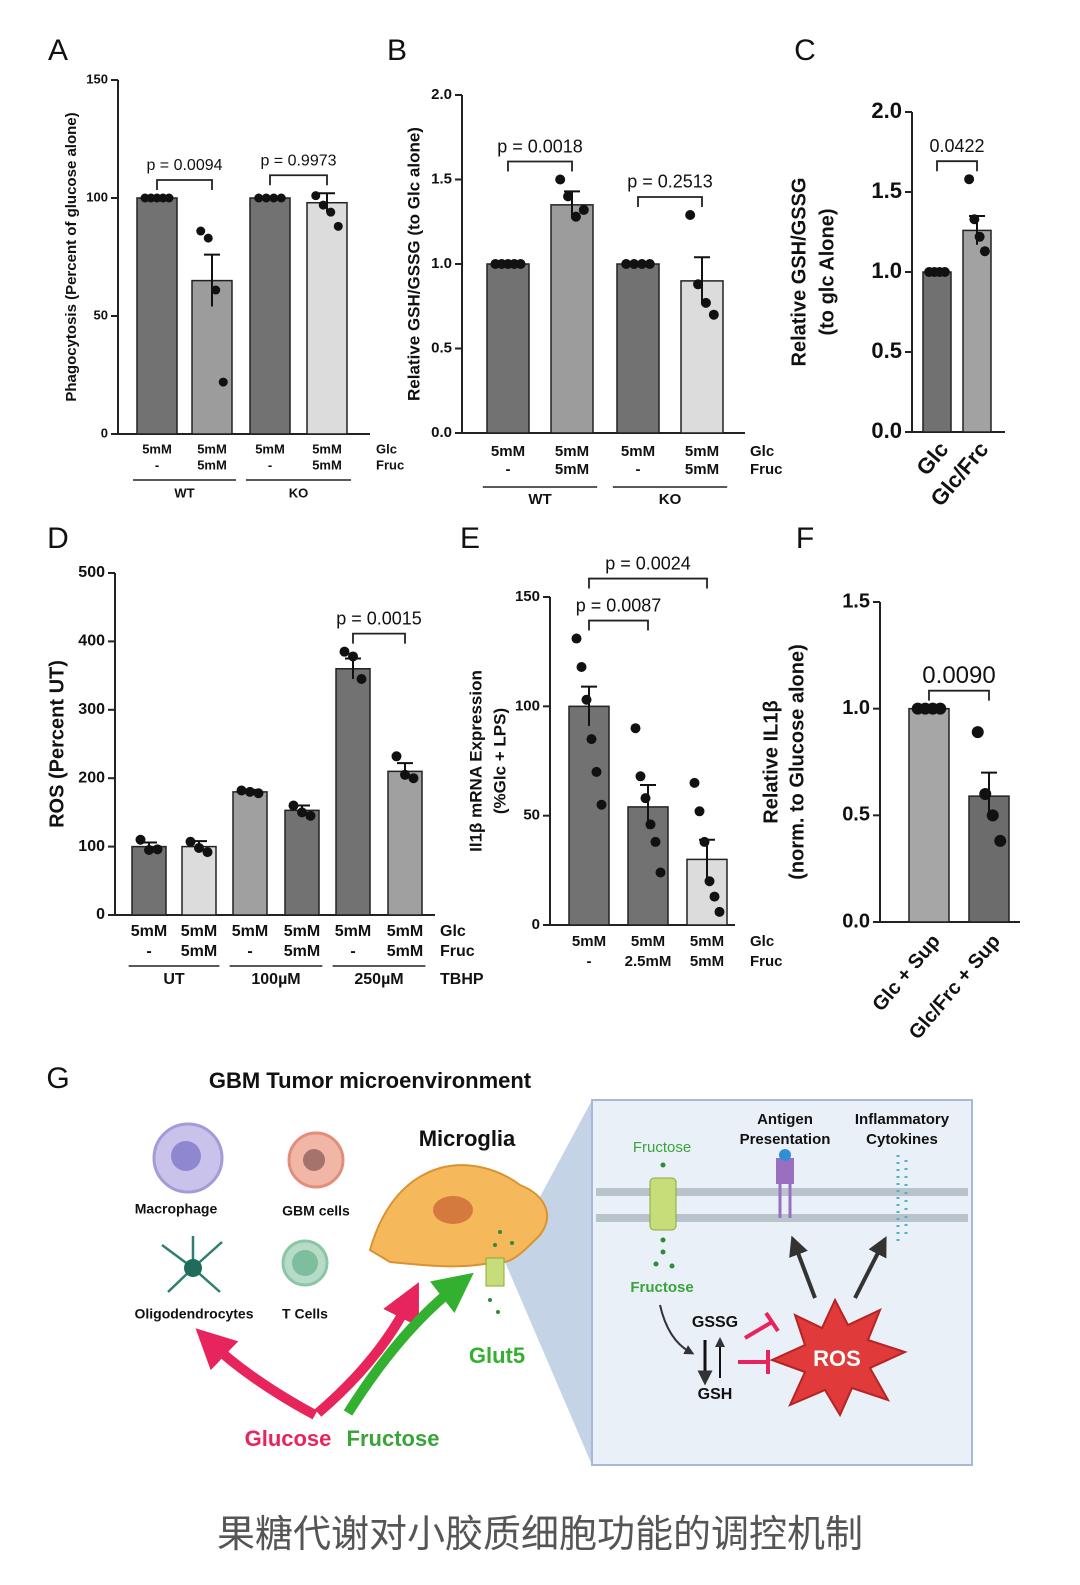 This screenshot has width=1080, height=1585. What do you see at coordinates (758, 1330) in the screenshot?
I see `inhibition` at bounding box center [758, 1330].